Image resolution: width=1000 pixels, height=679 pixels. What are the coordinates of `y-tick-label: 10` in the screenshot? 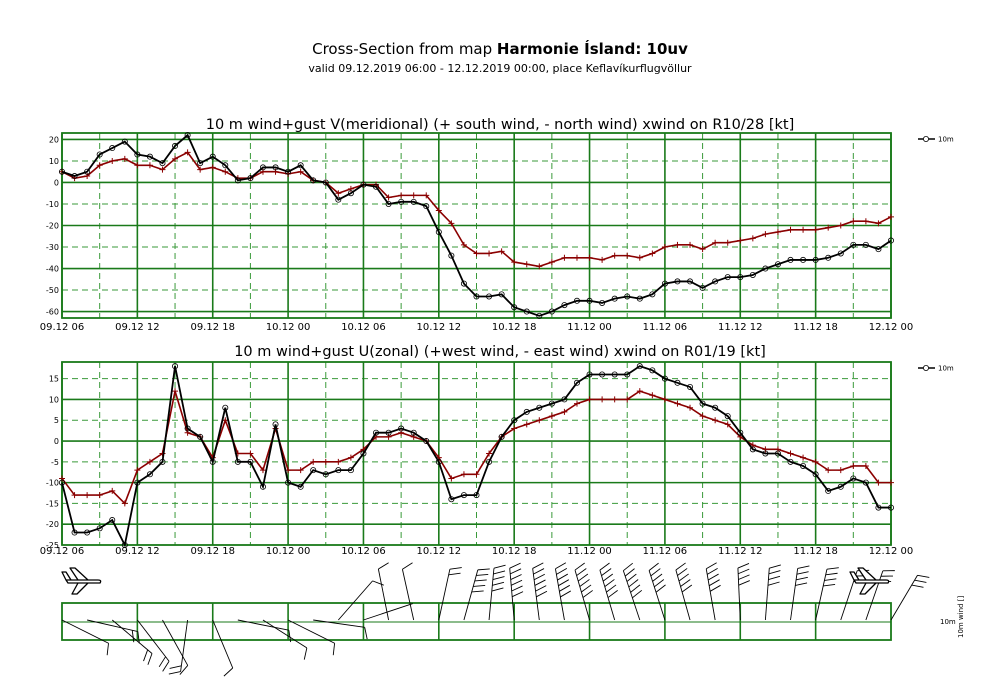 It's located at (54, 161).